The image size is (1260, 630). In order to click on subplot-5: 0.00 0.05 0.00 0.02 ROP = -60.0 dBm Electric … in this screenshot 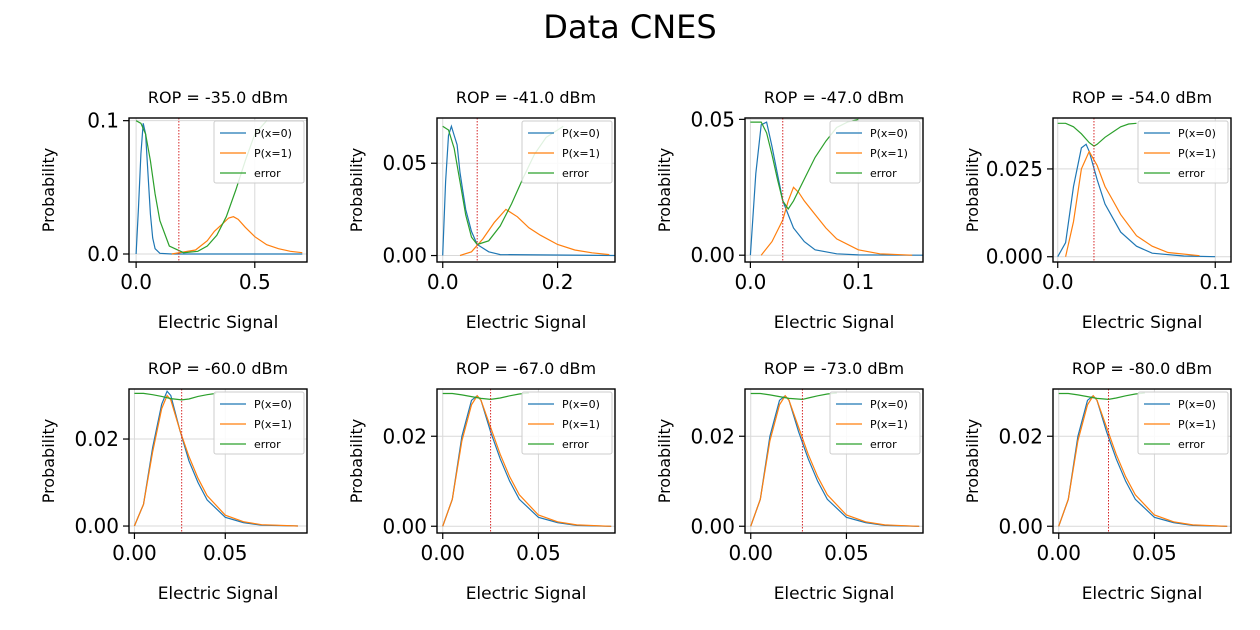, I will do `click(173, 481)`.